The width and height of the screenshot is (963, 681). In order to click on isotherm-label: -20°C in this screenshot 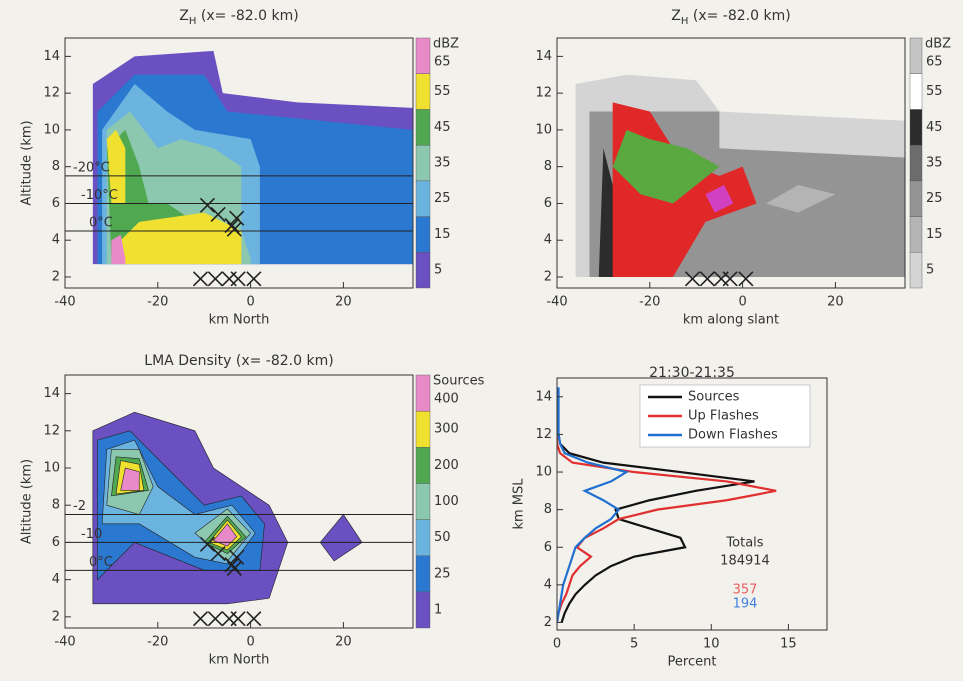, I will do `click(91, 167)`.